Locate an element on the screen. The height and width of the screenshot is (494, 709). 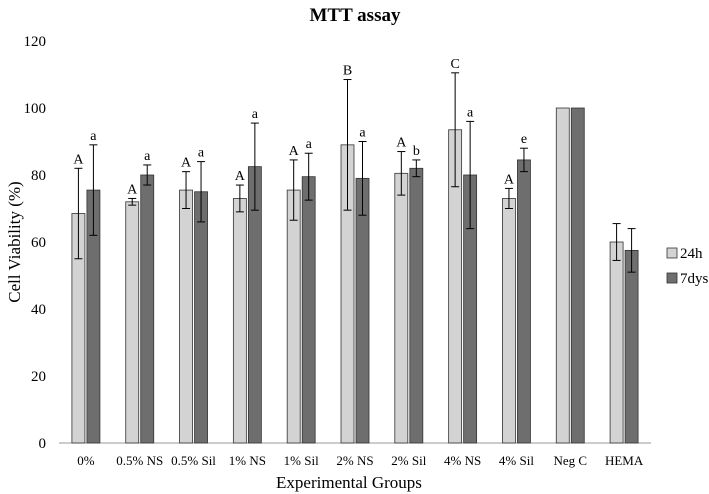
y-tick-label: 60 is located at coordinates (38, 243).